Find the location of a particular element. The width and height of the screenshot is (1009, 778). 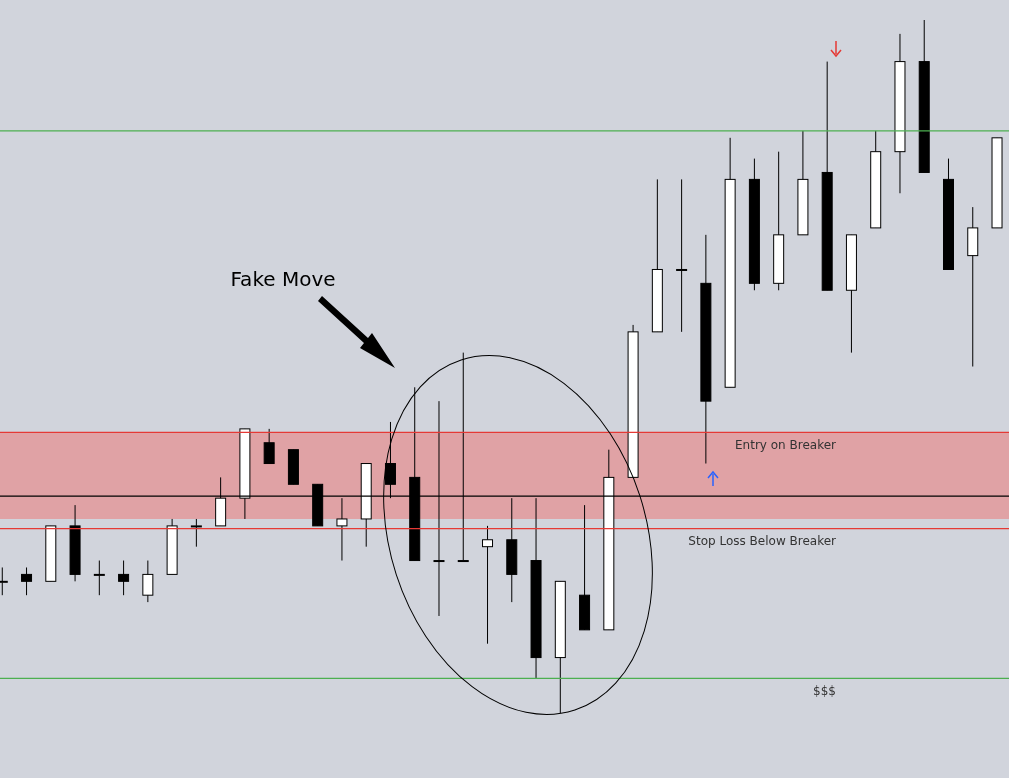

ref-line-label: Stop Loss Below Breaker is located at coordinates (762, 541).